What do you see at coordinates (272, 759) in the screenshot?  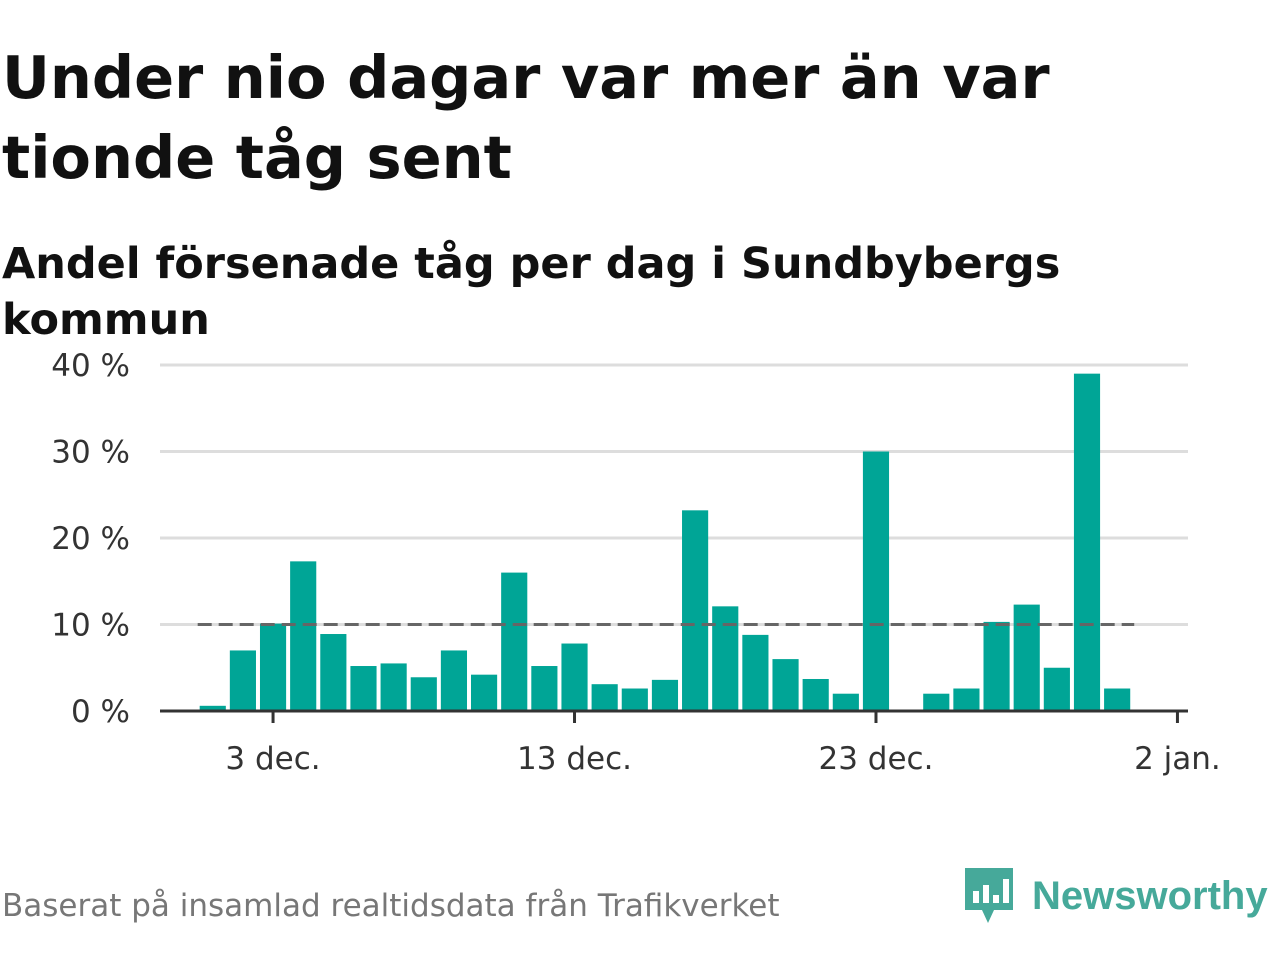 I see `x-tick-label: 3 dec.` at bounding box center [272, 759].